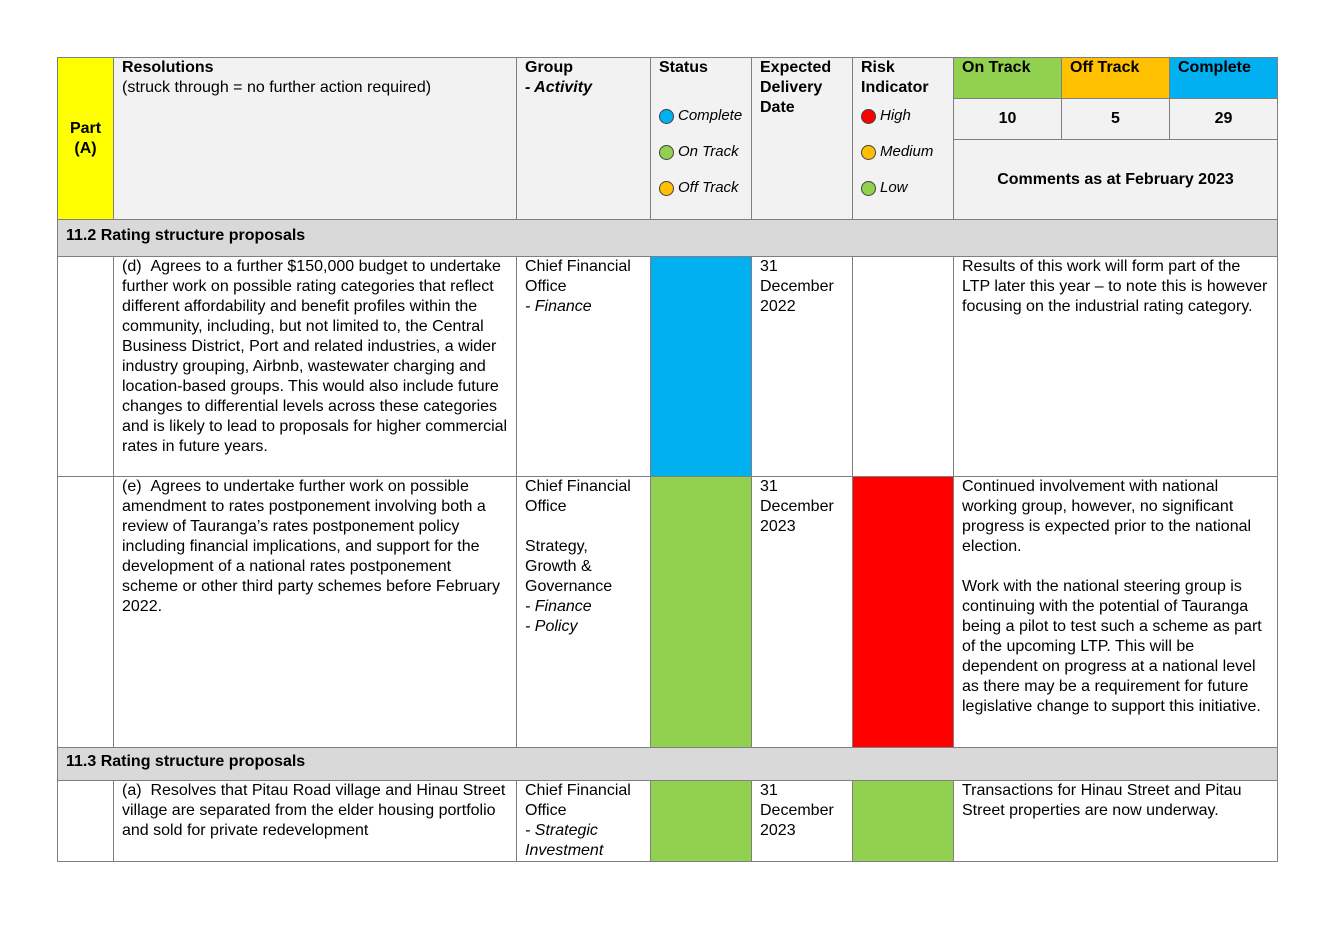 The height and width of the screenshot is (939, 1328). I want to click on off-track-dot-icon, so click(666, 188).